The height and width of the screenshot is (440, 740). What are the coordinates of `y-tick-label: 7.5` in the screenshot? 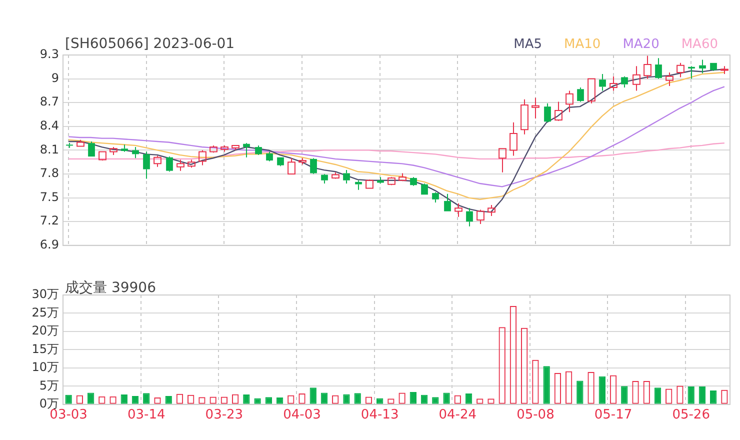 It's located at (49, 197).